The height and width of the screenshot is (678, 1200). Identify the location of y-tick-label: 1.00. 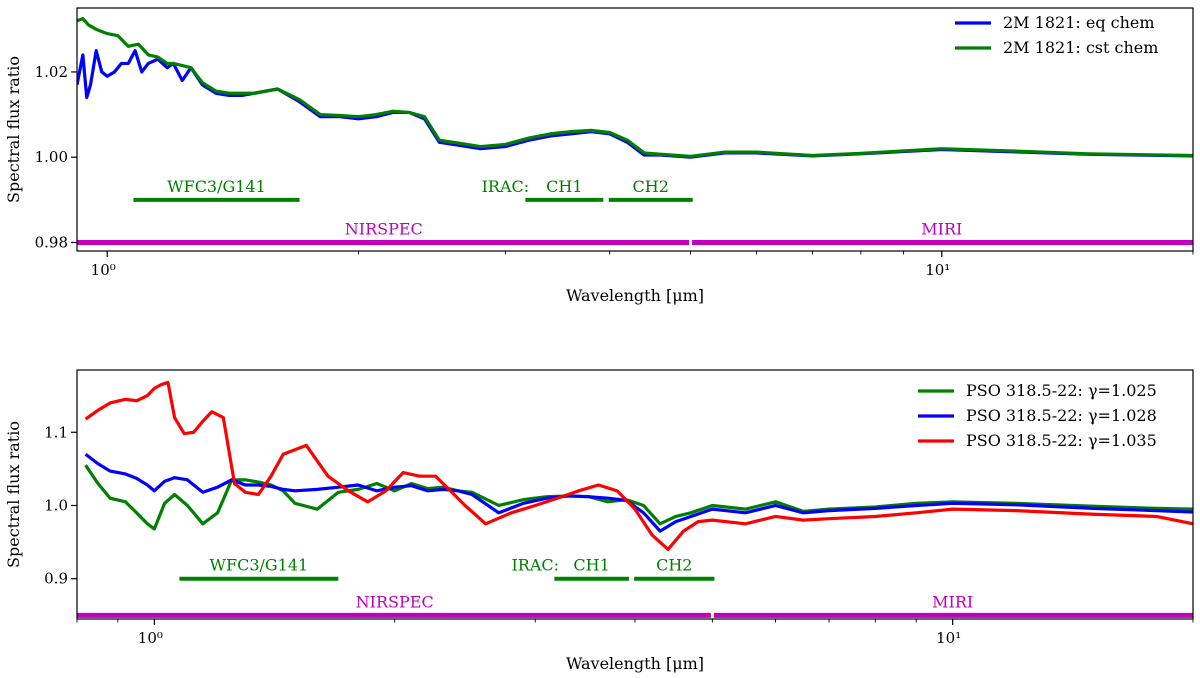
(51, 157).